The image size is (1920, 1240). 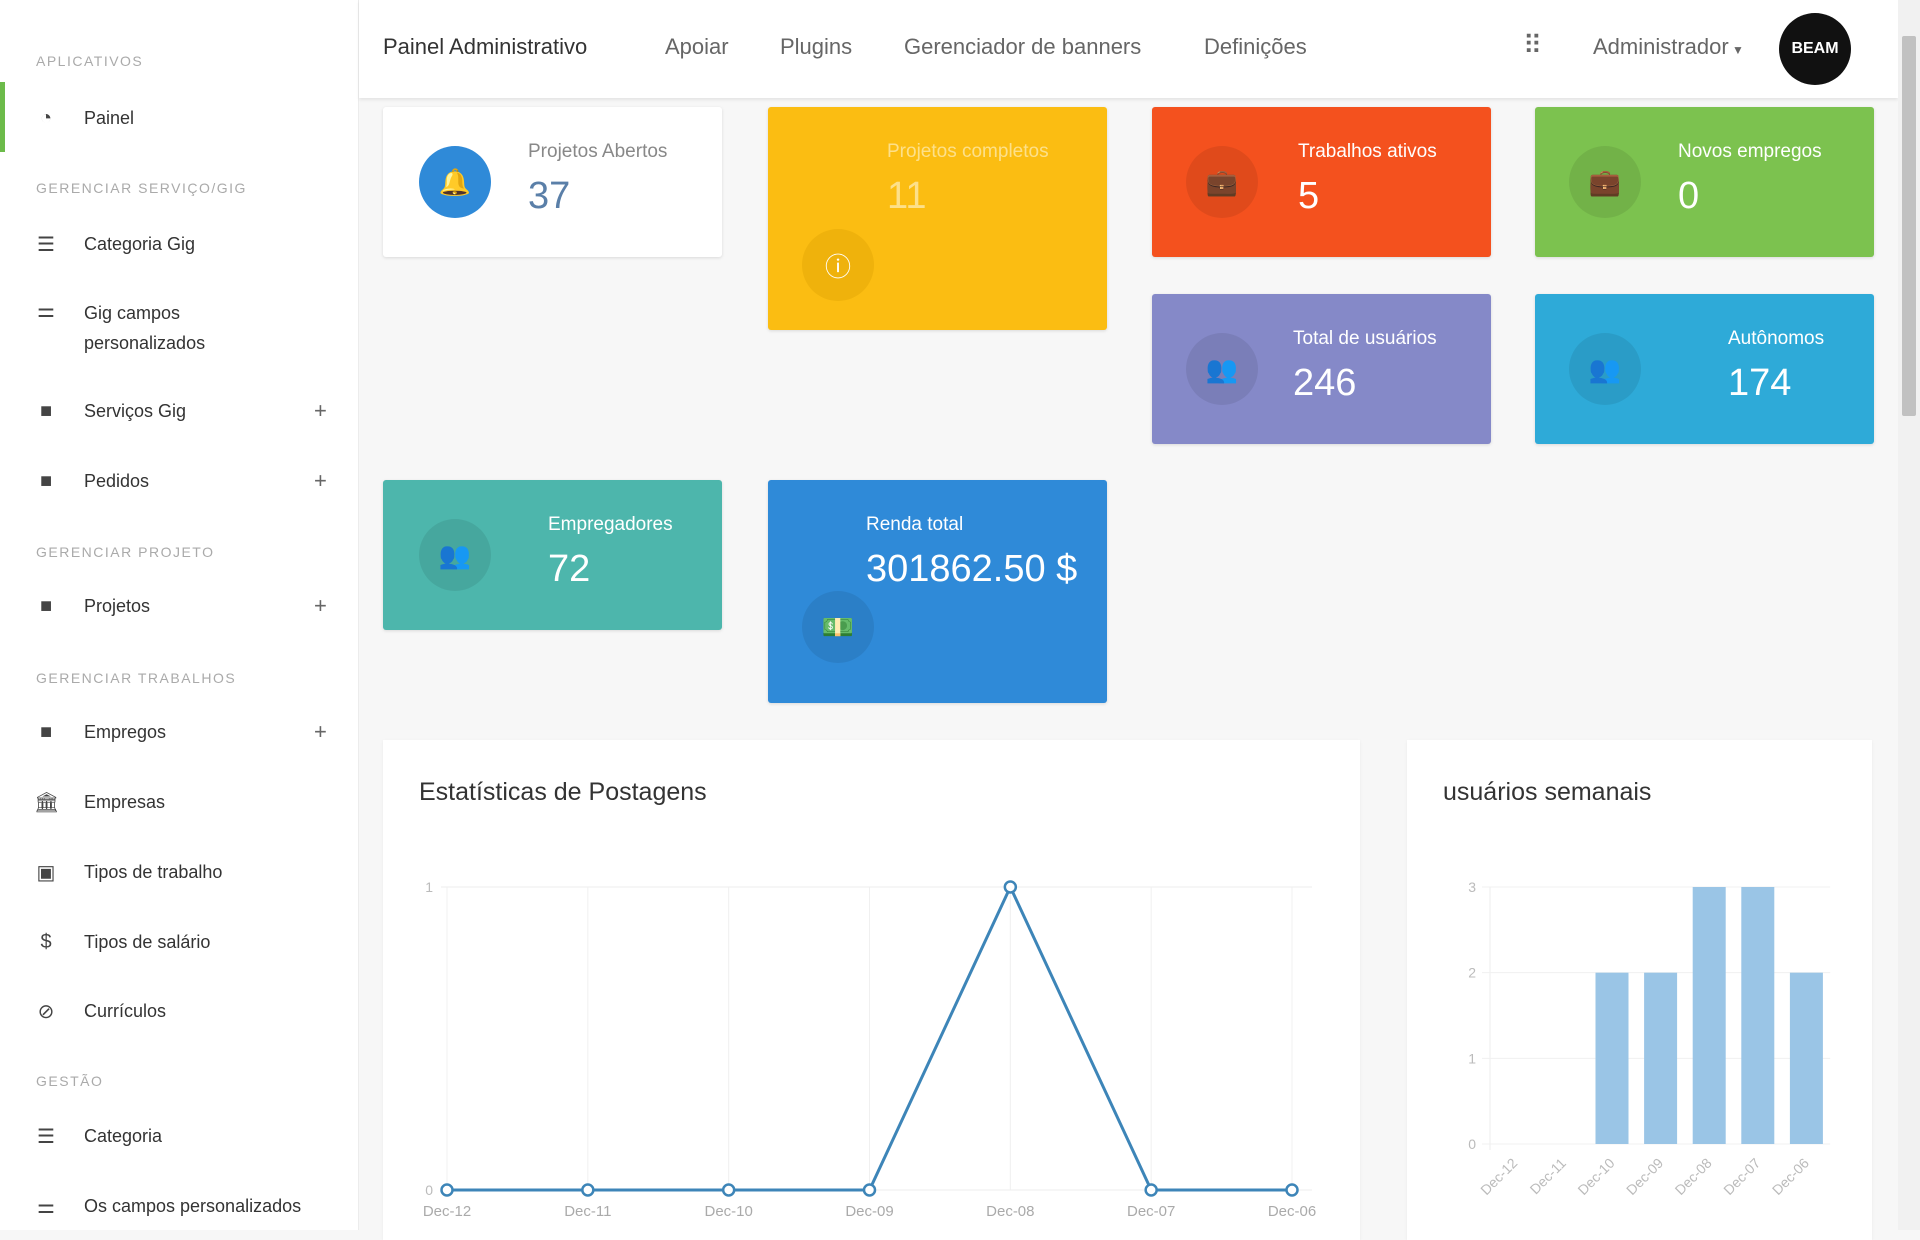 What do you see at coordinates (569, 569) in the screenshot?
I see `card-value: 72` at bounding box center [569, 569].